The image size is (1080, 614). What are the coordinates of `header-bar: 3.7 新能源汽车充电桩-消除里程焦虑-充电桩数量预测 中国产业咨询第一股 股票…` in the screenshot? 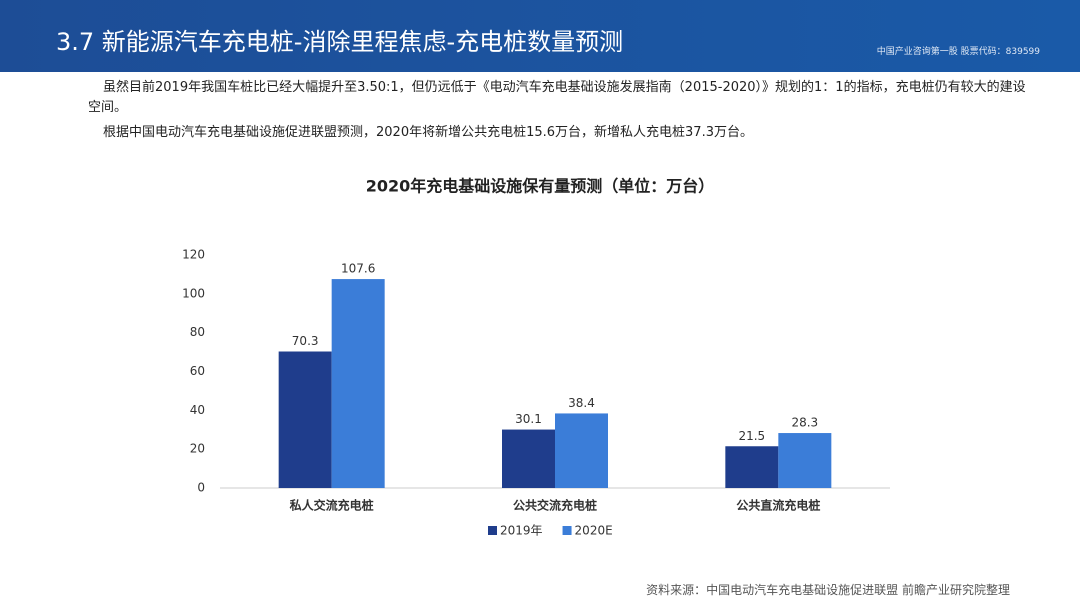 It's located at (540, 36).